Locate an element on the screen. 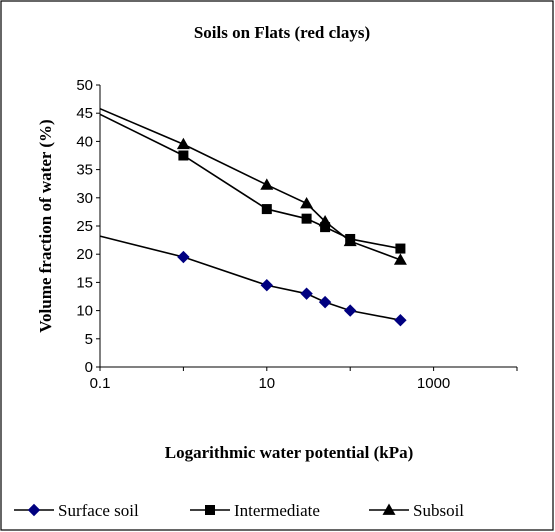 Image resolution: width=555 pixels, height=532 pixels. x-tick-label: 10 is located at coordinates (266, 383).